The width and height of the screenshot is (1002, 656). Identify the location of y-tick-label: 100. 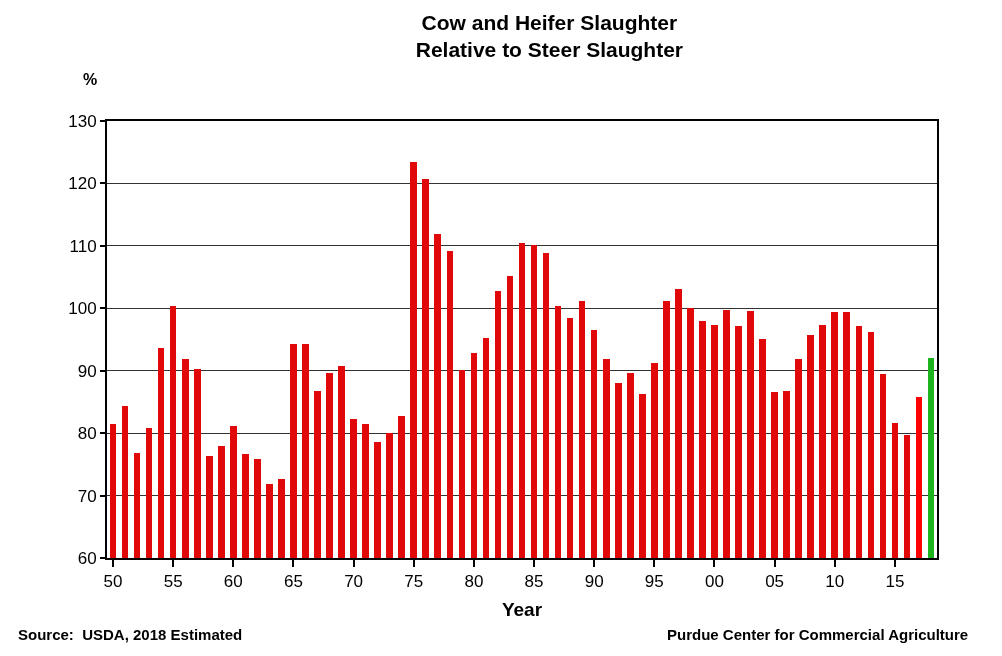
(82, 309).